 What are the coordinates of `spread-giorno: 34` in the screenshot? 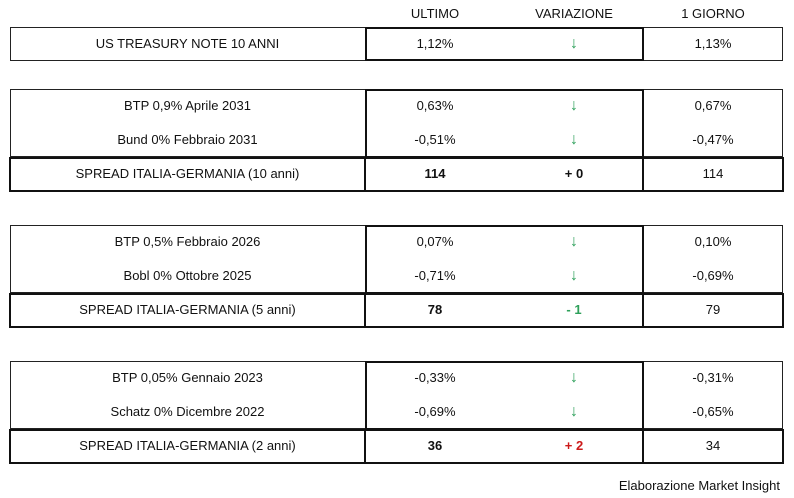 It's located at (713, 445).